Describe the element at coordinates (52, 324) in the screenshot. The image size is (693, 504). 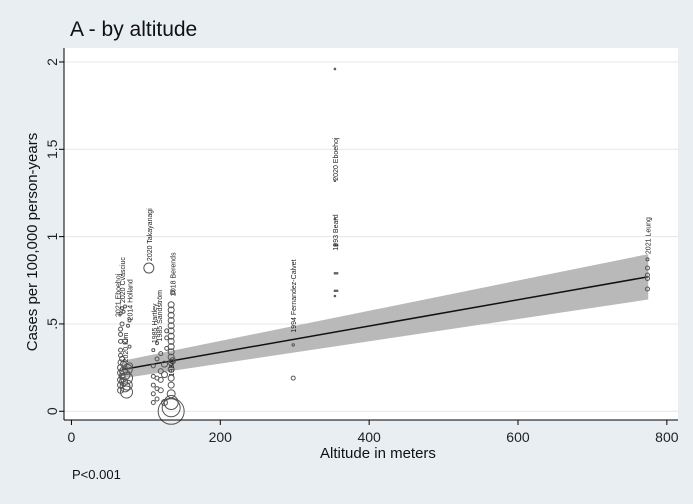
I see `y-tick-label-1: .5` at that location.